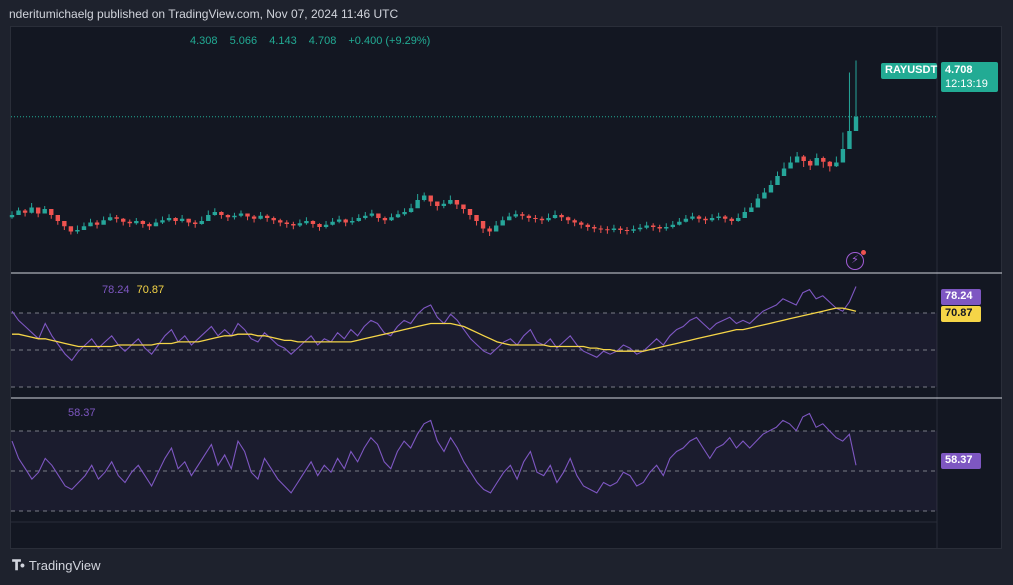  Describe the element at coordinates (389, 41) in the screenshot. I see `ohlc-change: +0.400 (+9.29%)` at that location.